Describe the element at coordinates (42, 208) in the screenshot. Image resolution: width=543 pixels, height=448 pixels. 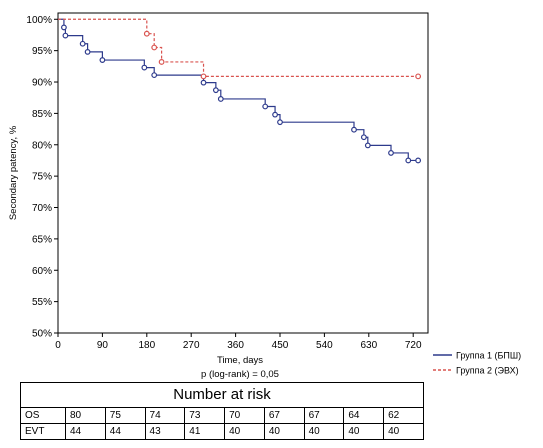
I see `y-tick-label: 70%` at that location.